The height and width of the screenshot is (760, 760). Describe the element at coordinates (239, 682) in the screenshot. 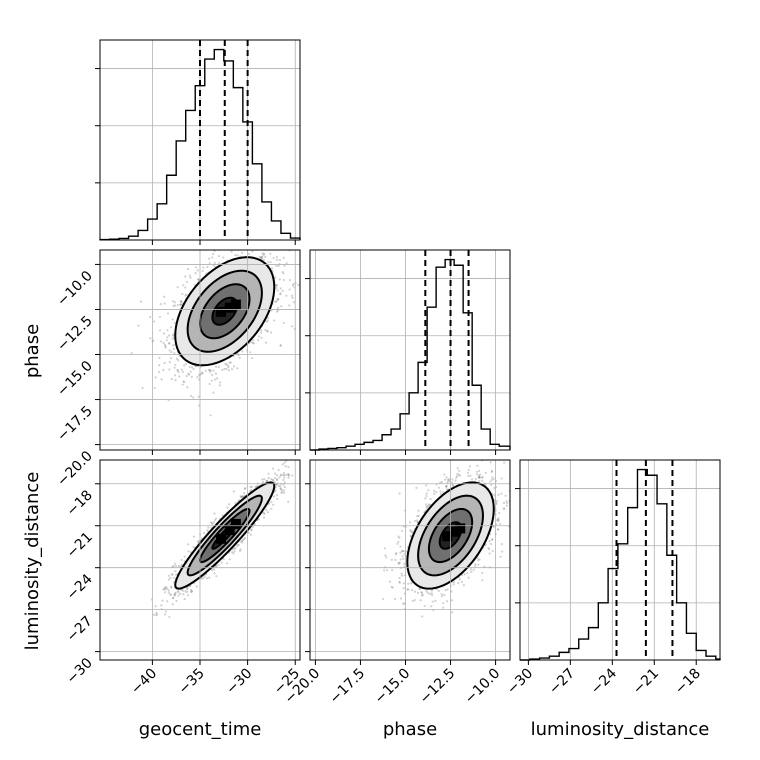

I see `x-tick-label: −30` at that location.